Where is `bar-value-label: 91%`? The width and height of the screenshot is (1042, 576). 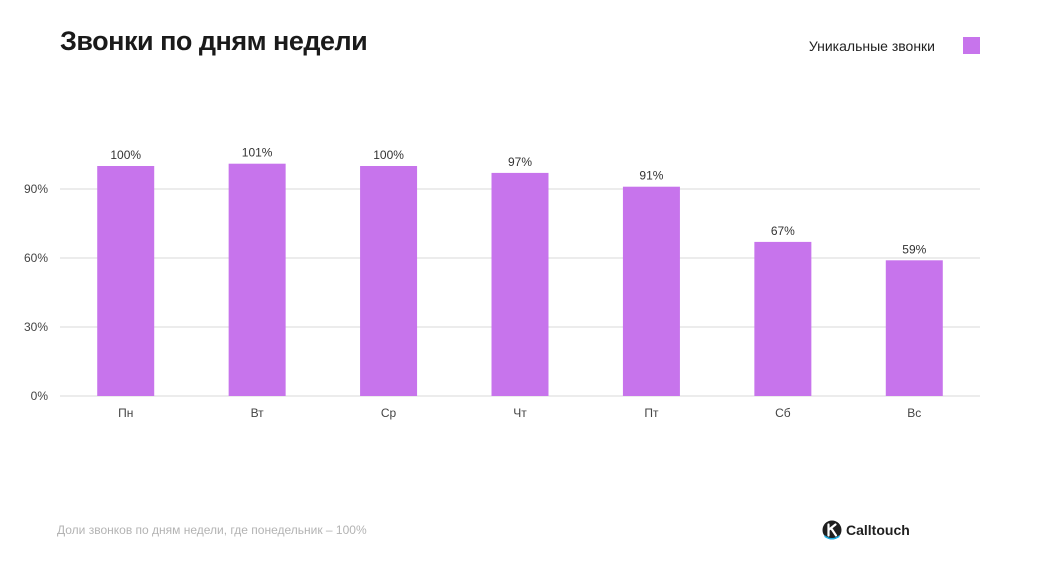
bar-value-label: 91% is located at coordinates (651, 176).